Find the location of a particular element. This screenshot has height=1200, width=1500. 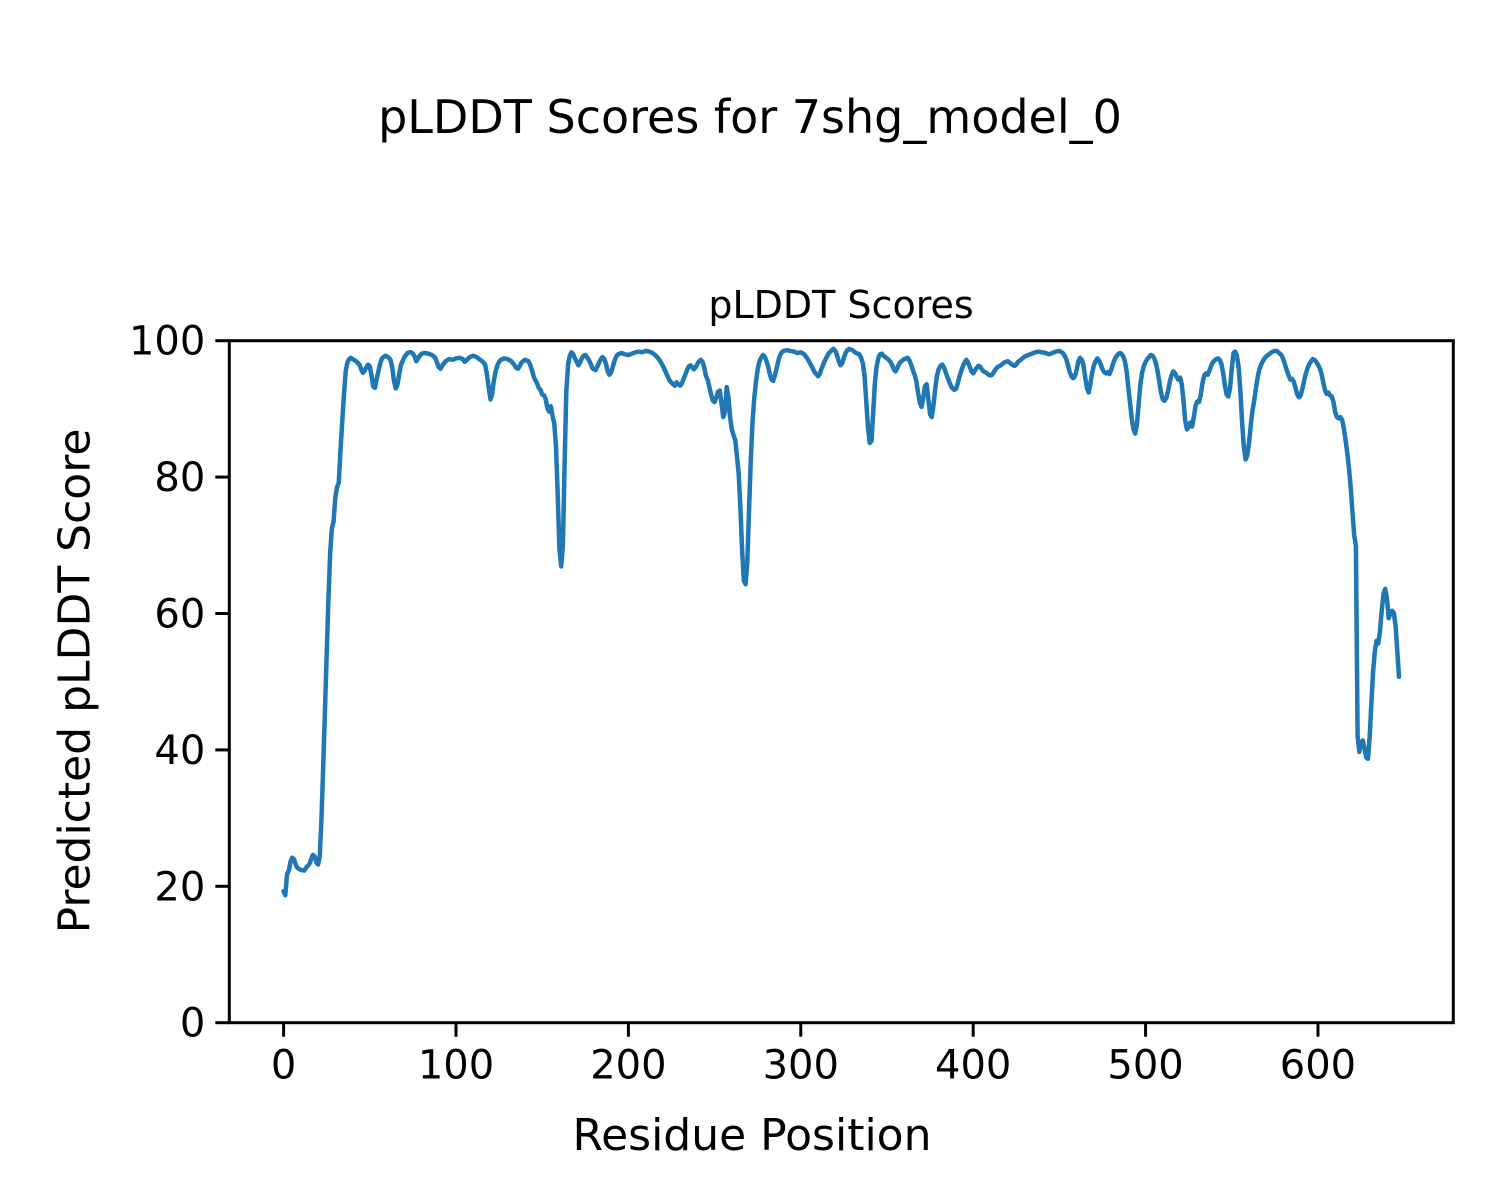

y-tick-label: 40 is located at coordinates (179, 751).